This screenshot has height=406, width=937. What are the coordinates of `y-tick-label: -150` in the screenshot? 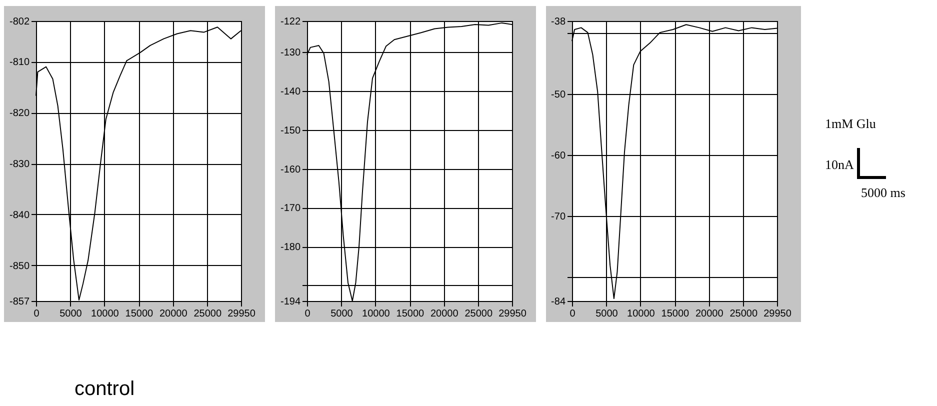 It's located at (290, 130).